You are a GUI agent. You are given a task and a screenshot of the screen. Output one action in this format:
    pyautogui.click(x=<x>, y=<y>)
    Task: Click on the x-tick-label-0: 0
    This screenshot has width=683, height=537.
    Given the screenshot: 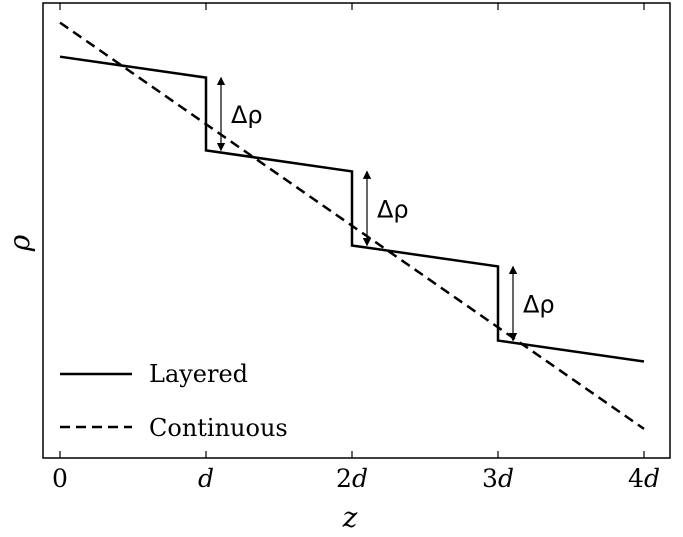 What is the action you would take?
    pyautogui.click(x=60, y=478)
    